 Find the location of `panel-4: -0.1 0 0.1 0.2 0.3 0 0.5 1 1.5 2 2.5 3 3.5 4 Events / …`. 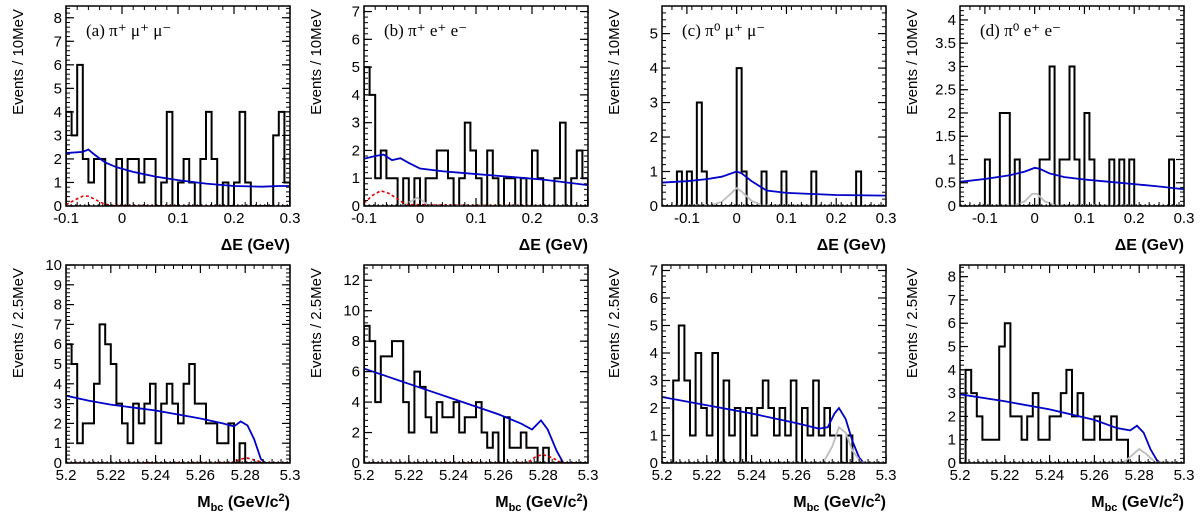

panel-4: -0.1 0 0.1 0.2 0.3 0 0.5 1 1.5 2 2.5 3 3.5 4 Events / … is located at coordinates (1049, 129).